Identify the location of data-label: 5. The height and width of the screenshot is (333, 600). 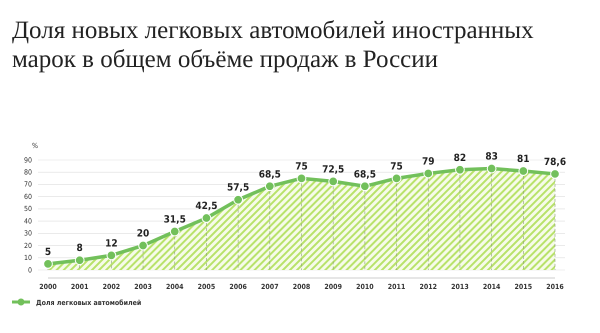
(48, 252).